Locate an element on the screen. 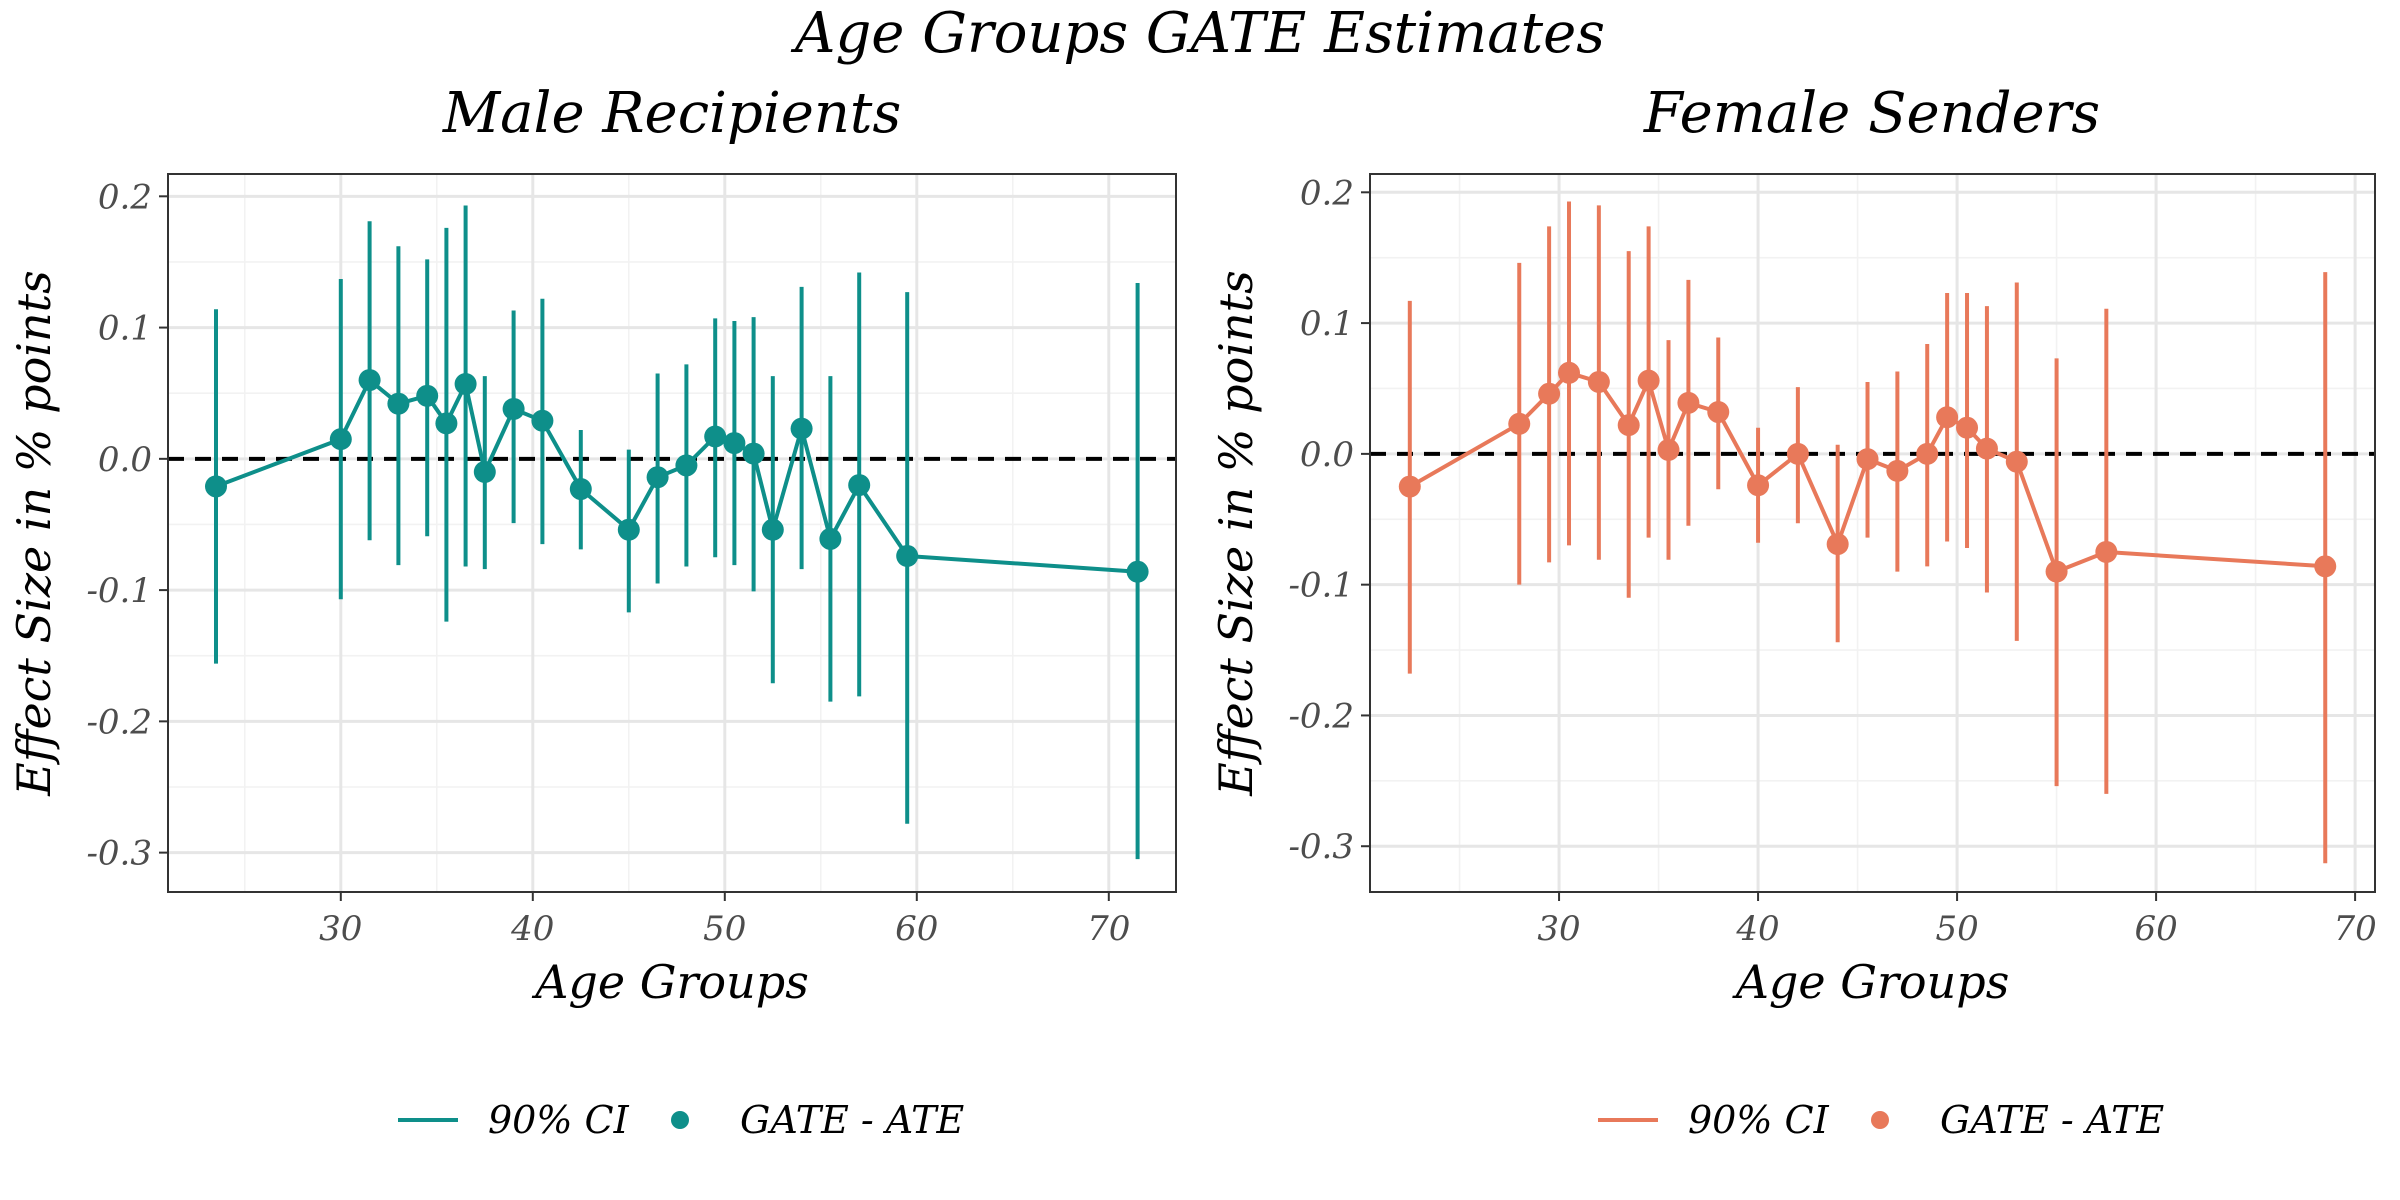 Image resolution: width=2400 pixels, height=1200 pixels. panel-title: Male Recipients is located at coordinates (671, 113).